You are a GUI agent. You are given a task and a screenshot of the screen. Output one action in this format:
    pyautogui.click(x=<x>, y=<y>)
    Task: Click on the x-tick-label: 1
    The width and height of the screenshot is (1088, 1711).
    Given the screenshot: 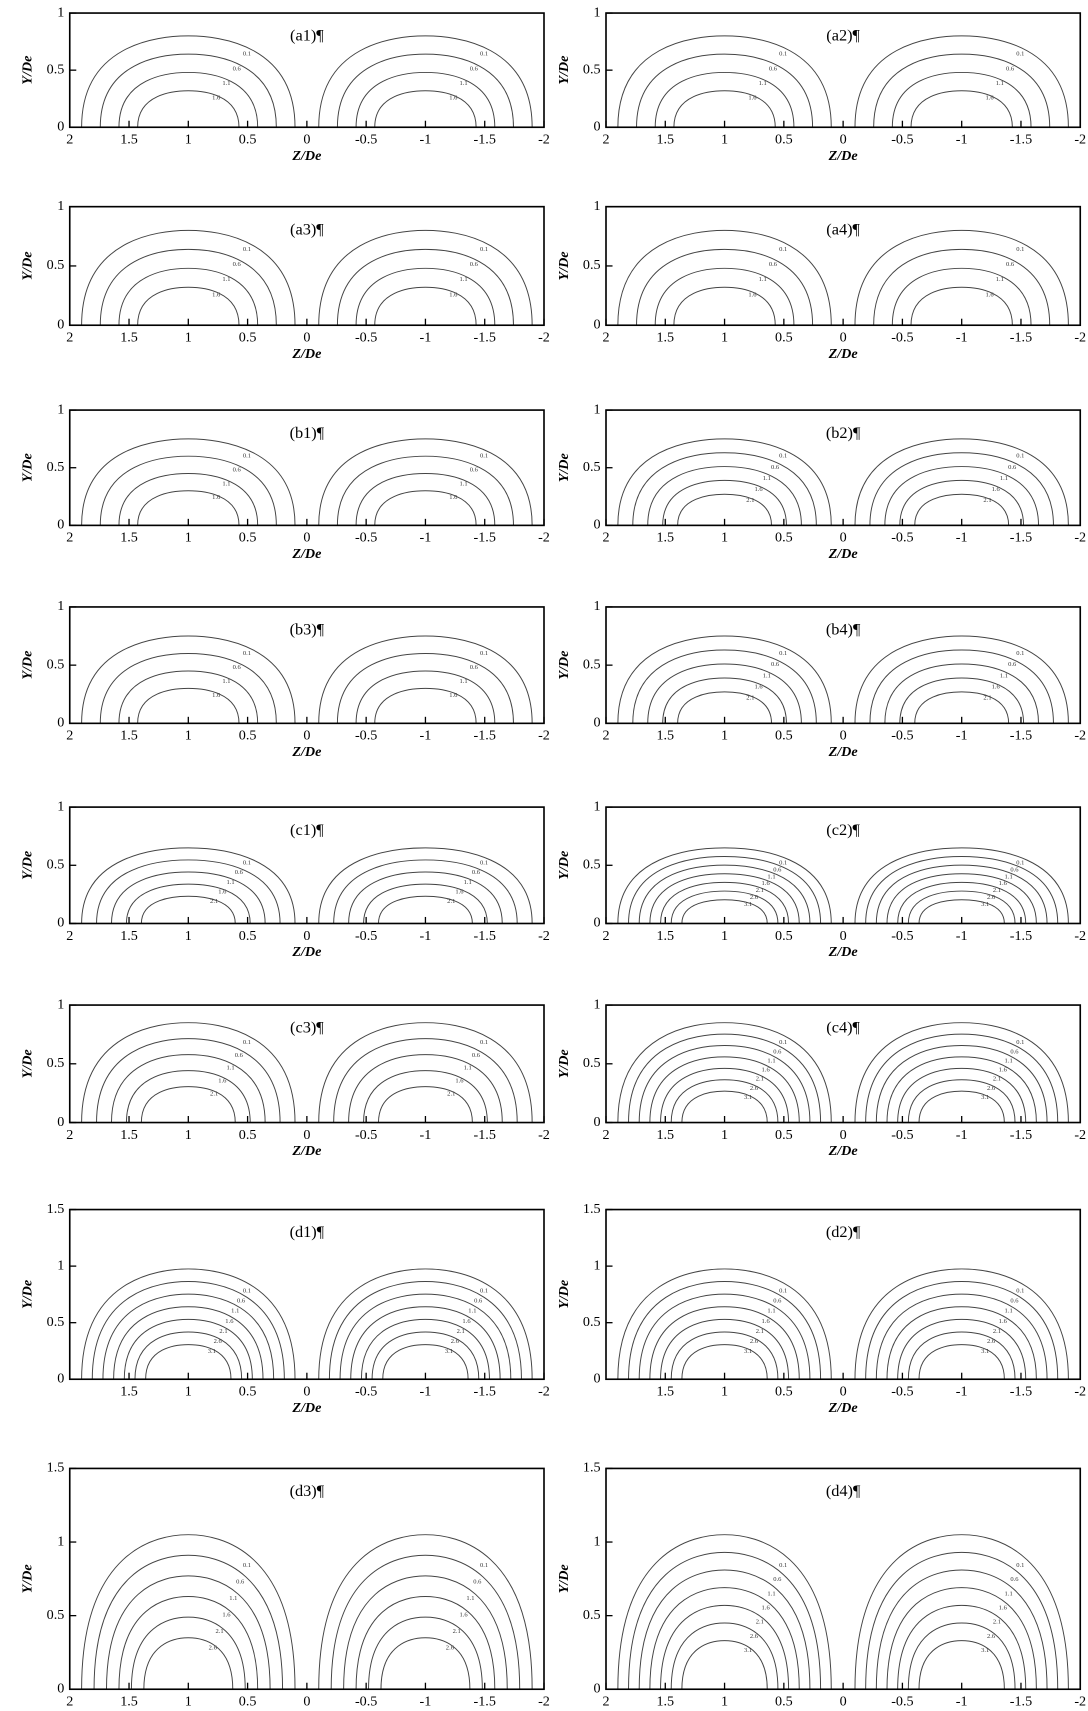 What is the action you would take?
    pyautogui.click(x=188, y=1392)
    